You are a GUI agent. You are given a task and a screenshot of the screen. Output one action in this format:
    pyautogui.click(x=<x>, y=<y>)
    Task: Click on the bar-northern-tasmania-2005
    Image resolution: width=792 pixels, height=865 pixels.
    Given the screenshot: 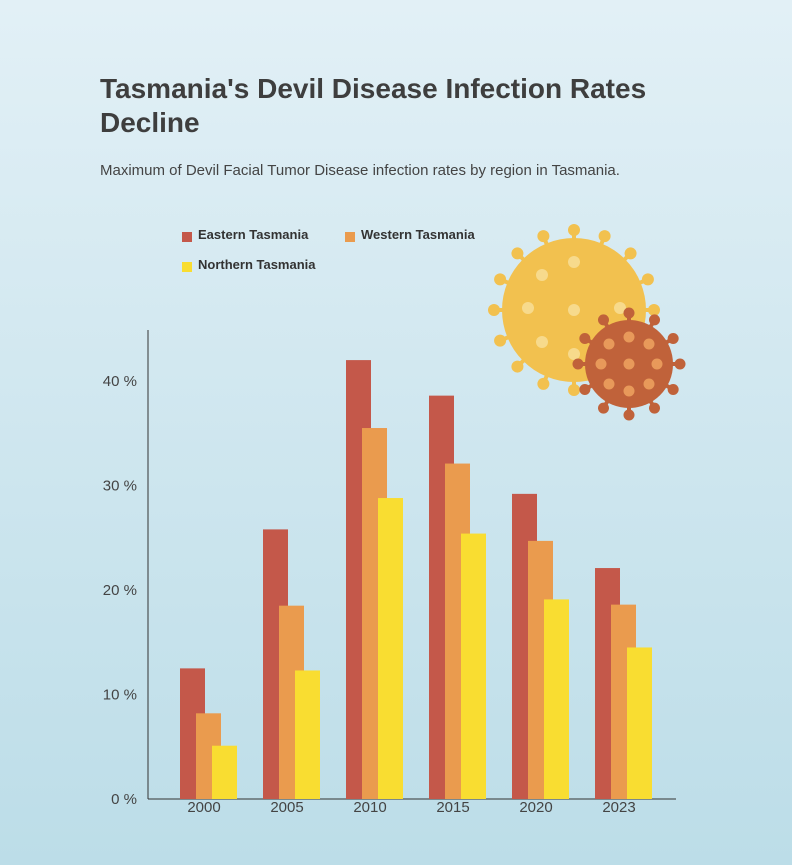 What is the action you would take?
    pyautogui.click(x=307, y=734)
    